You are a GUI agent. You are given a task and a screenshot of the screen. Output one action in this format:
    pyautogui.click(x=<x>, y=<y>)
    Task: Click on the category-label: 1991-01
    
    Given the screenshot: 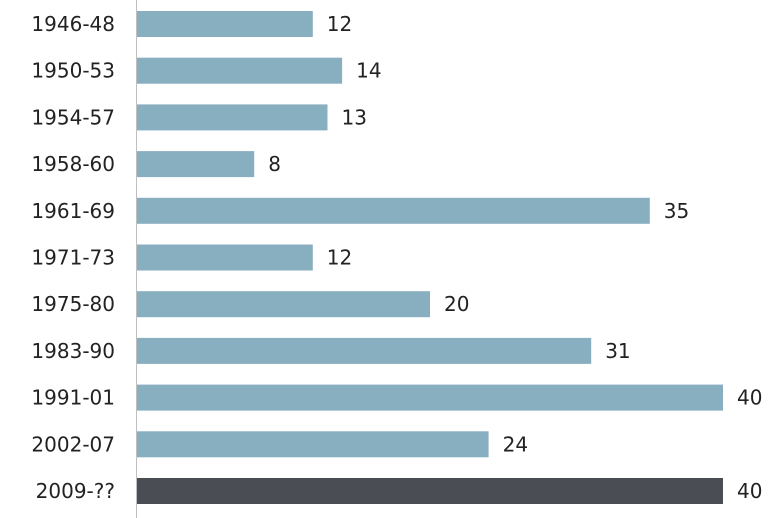 What is the action you would take?
    pyautogui.click(x=73, y=398)
    